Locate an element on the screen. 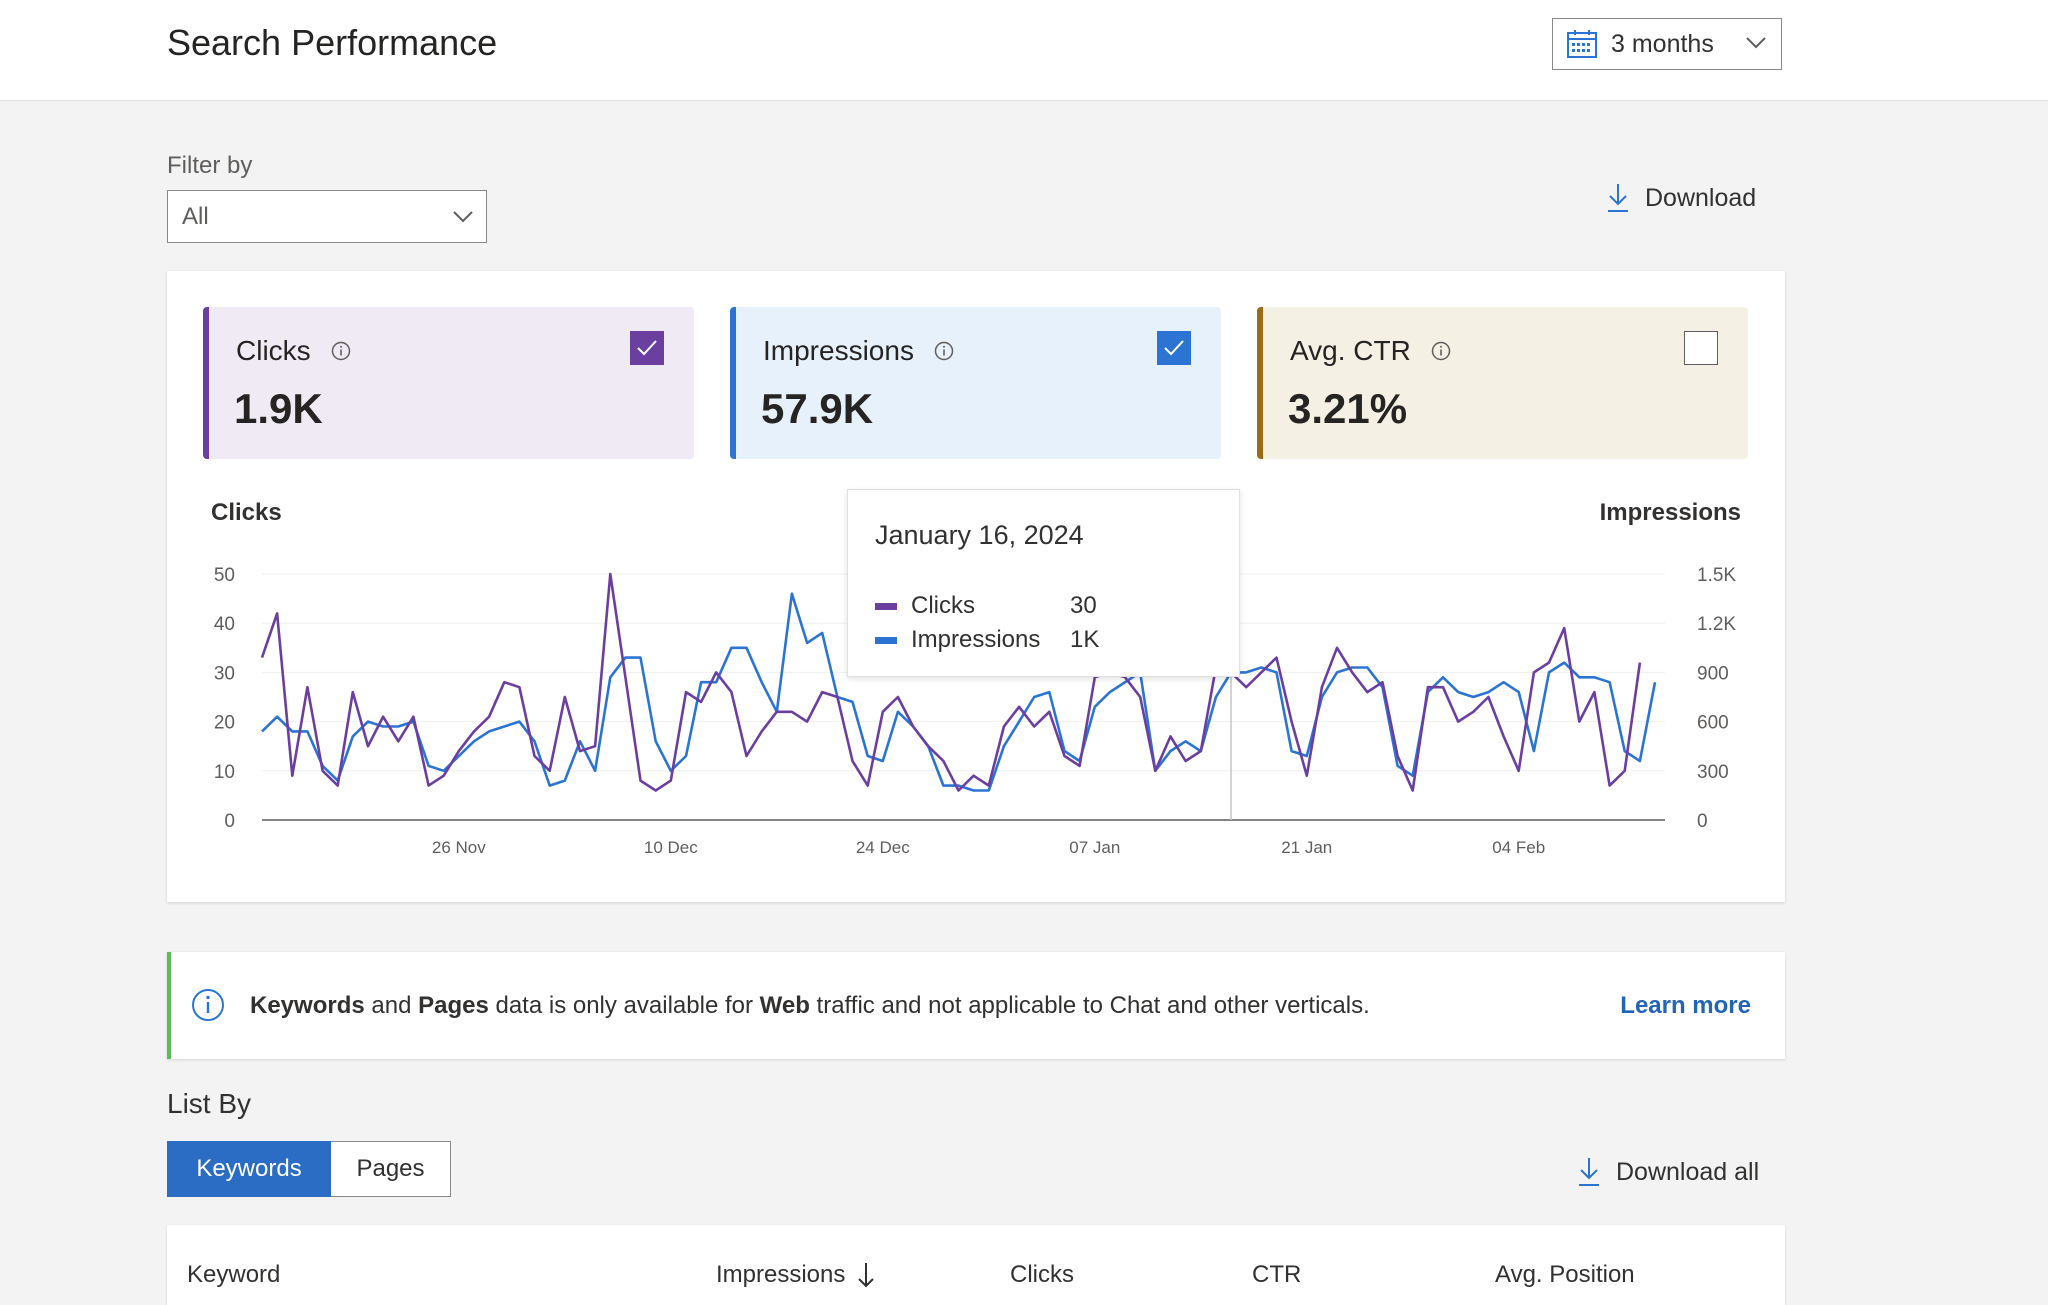  x-tick-label: 24 Dec is located at coordinates (883, 847).